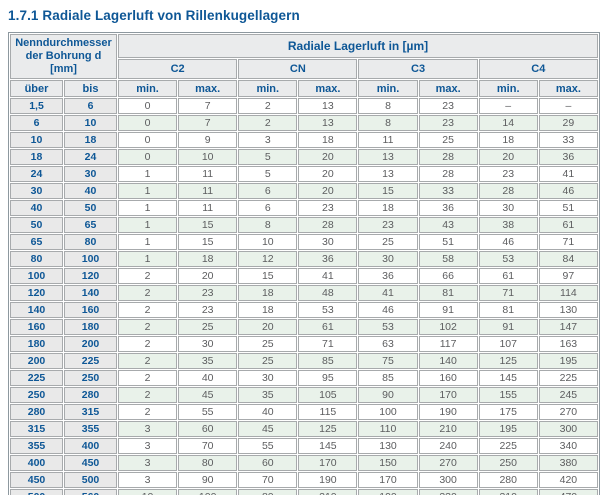 Image resolution: width=610 pixels, height=495 pixels. Describe the element at coordinates (91, 310) in the screenshot. I see `bore-diameter-cell: 160` at that location.